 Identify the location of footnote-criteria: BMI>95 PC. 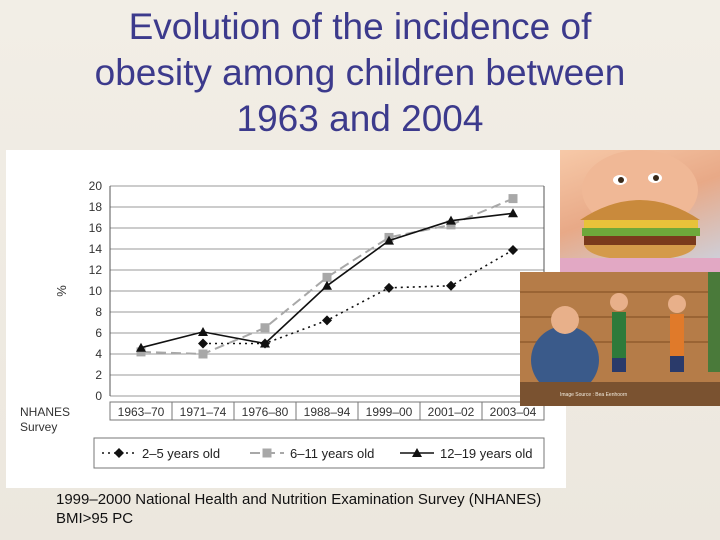
(95, 518).